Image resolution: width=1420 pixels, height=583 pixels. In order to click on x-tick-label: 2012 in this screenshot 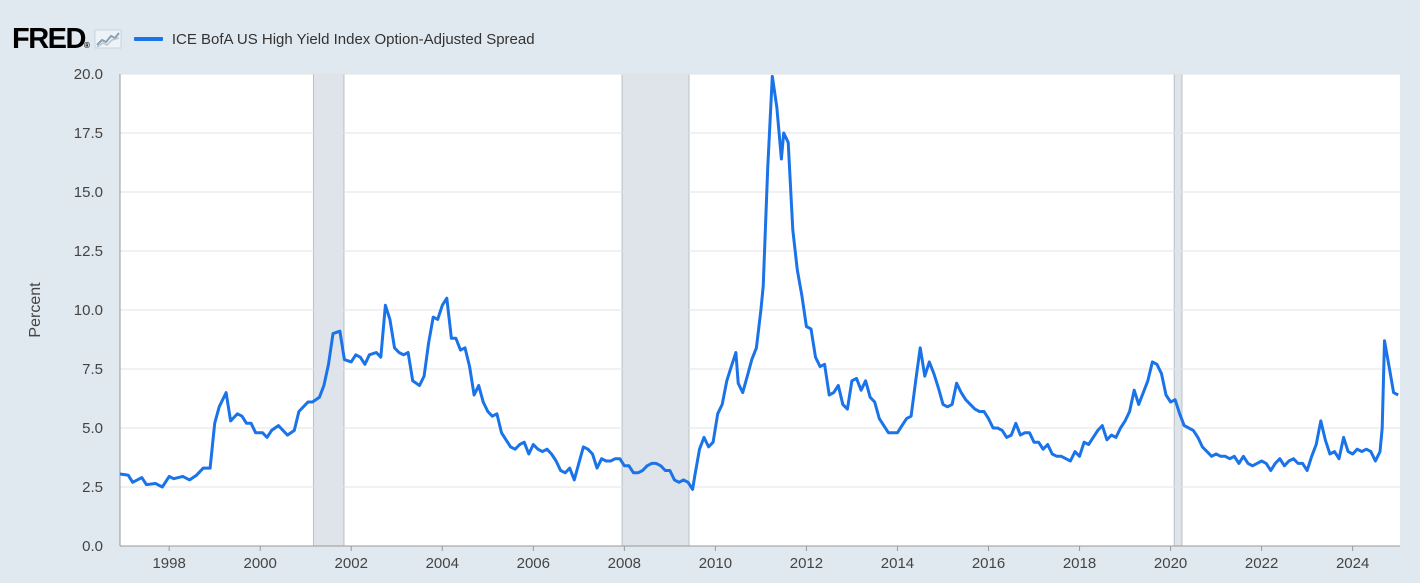, I will do `click(806, 563)`.